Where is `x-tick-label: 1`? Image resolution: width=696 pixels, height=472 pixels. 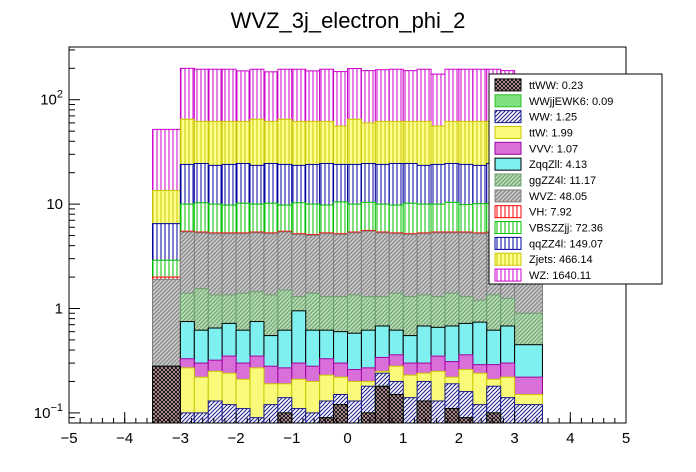
x-tick-label: 1 is located at coordinates (403, 438).